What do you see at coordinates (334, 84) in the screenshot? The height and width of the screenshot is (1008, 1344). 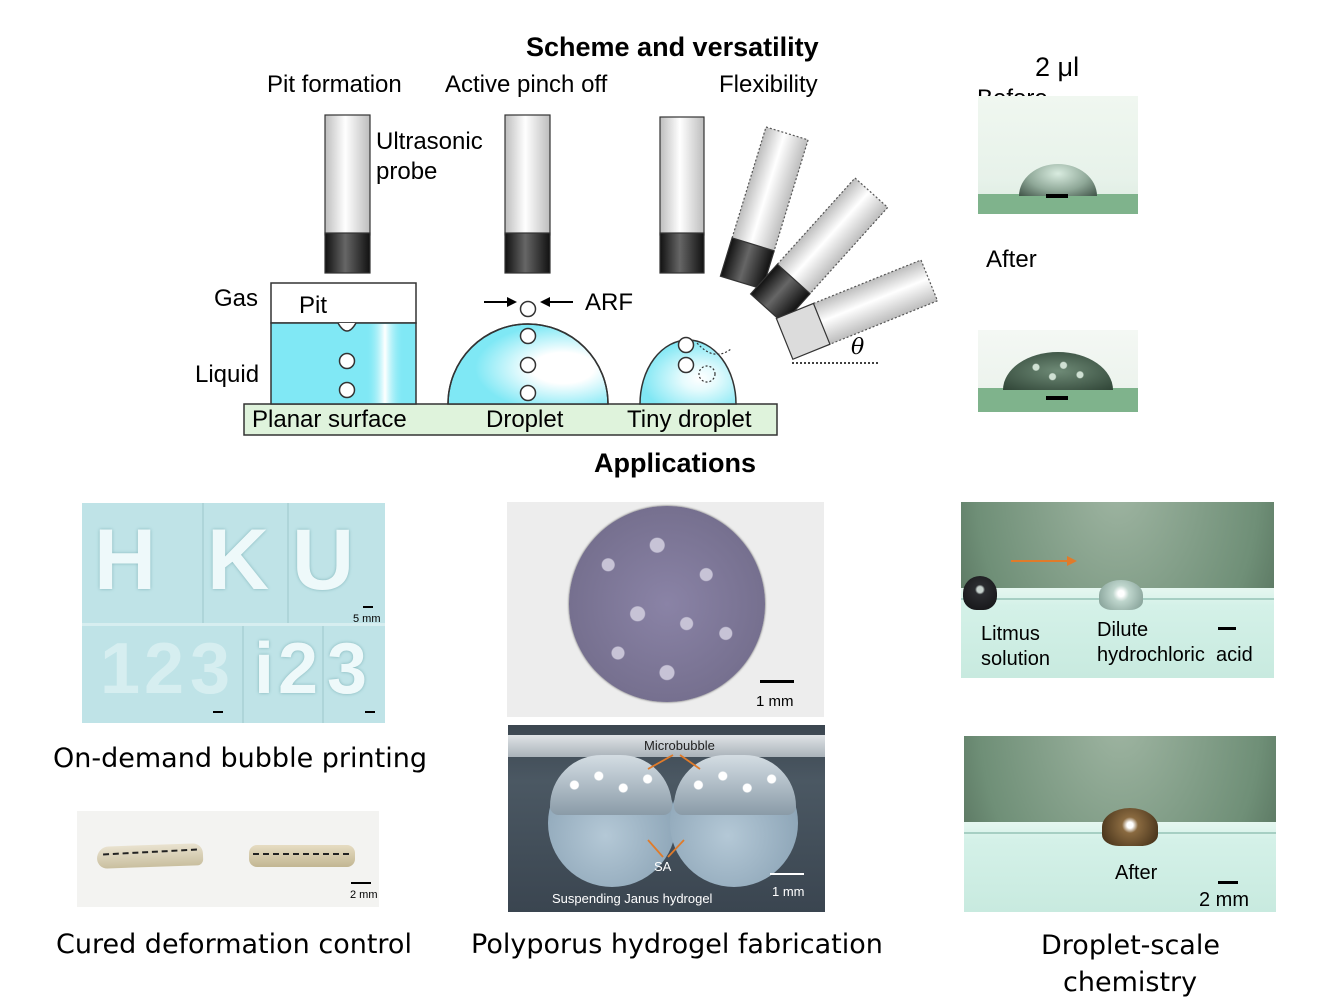 I see `label-pit-formation: Pit formation` at bounding box center [334, 84].